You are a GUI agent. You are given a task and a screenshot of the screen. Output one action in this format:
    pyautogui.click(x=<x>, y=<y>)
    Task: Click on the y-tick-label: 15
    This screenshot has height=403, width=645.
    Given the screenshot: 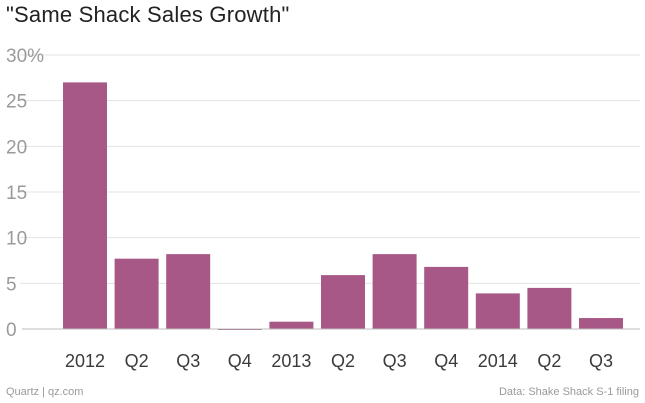 What is the action you would take?
    pyautogui.click(x=16, y=193)
    